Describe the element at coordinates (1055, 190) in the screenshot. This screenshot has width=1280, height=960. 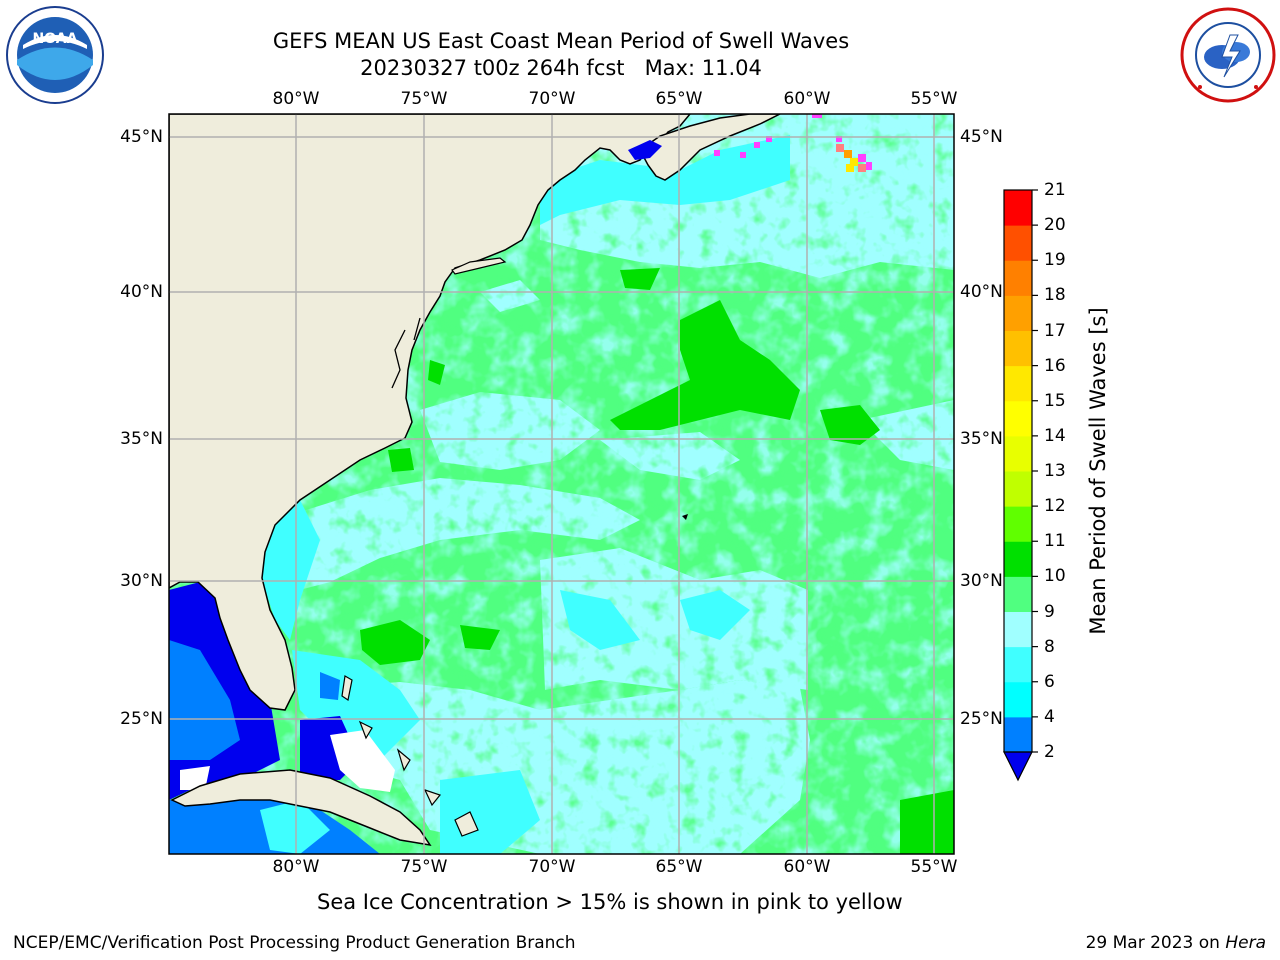
I see `colorbar-tick-label: 21` at that location.